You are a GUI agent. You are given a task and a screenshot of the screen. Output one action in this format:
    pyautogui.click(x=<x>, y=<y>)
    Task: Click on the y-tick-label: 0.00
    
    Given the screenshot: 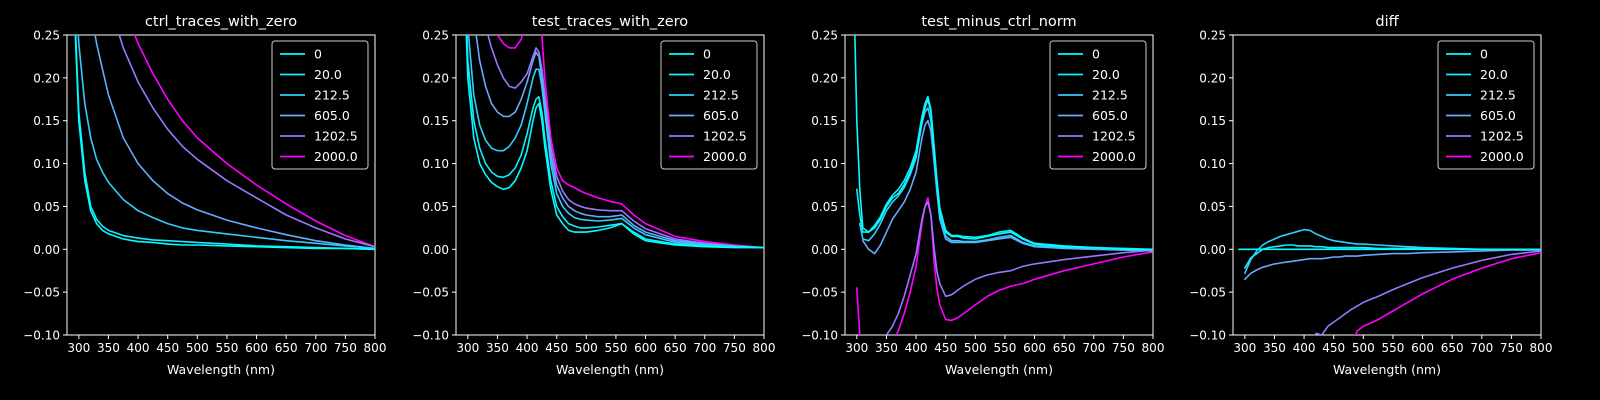 What is the action you would take?
    pyautogui.click(x=46, y=250)
    